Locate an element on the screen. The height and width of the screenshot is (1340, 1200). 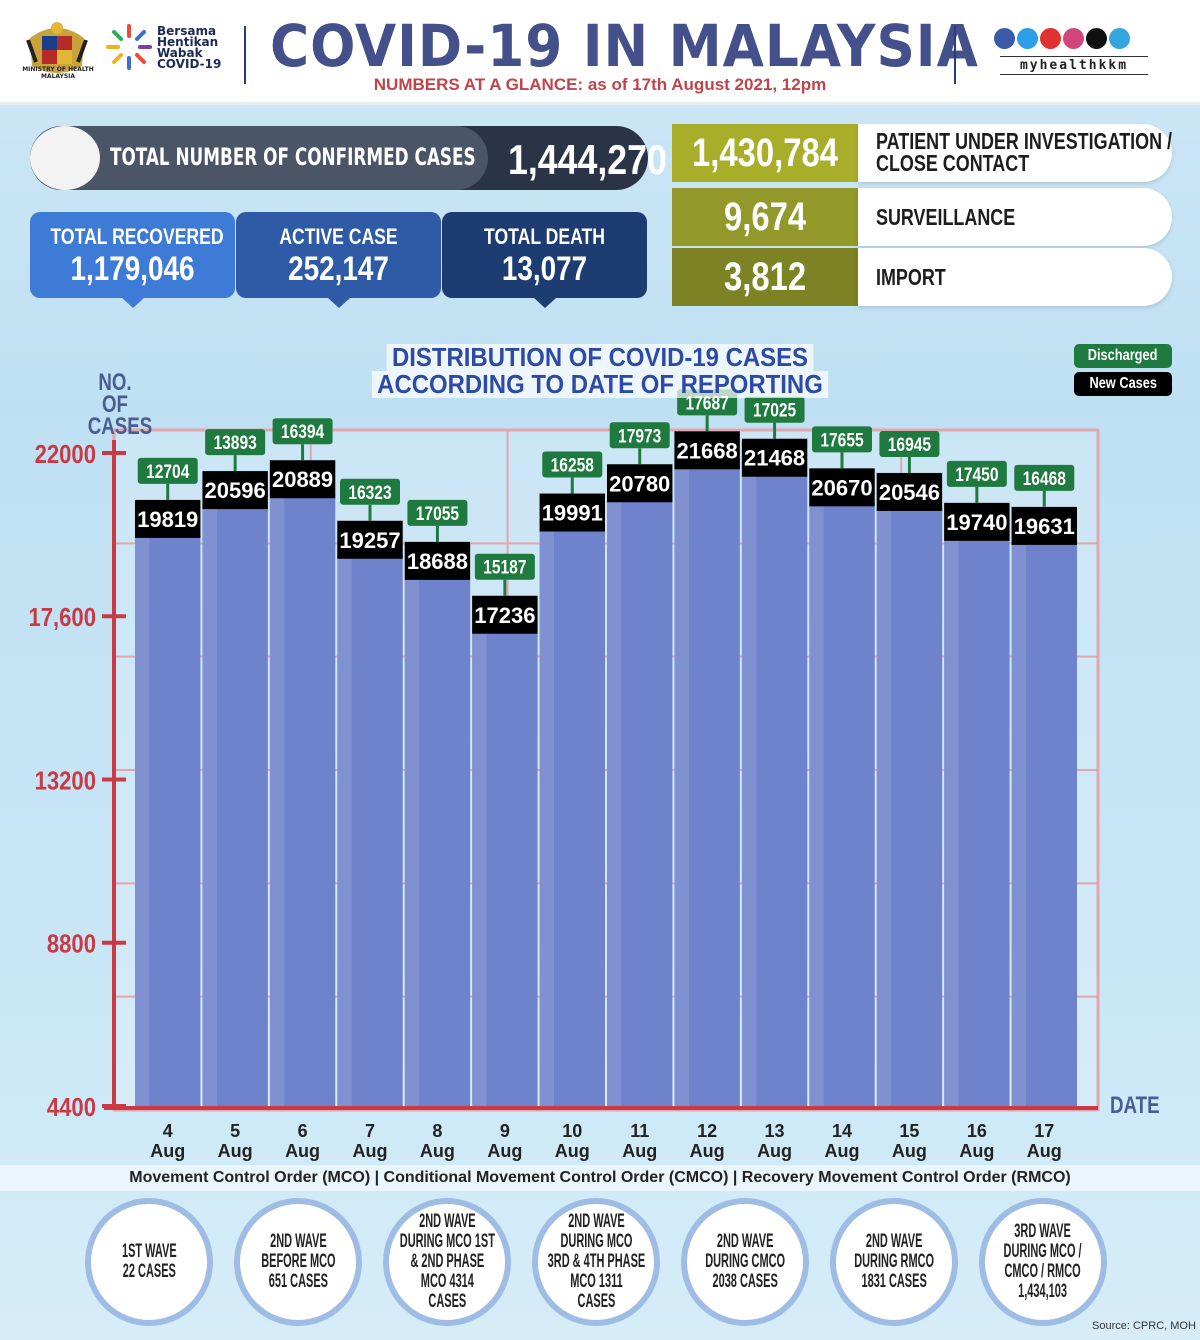
y-axis-title-line: CASES is located at coordinates (120, 426).